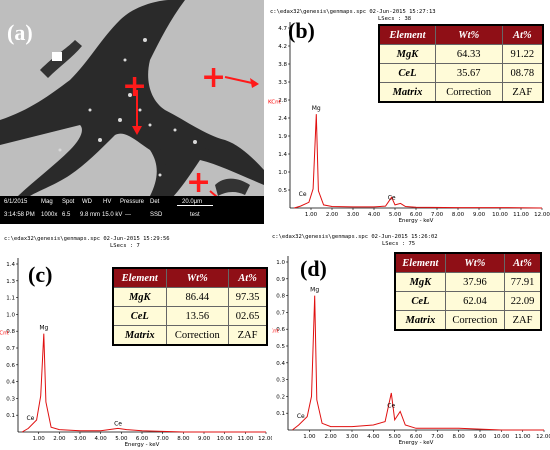  I want to click on crosshair-marker-c: +, so click(135, 86).